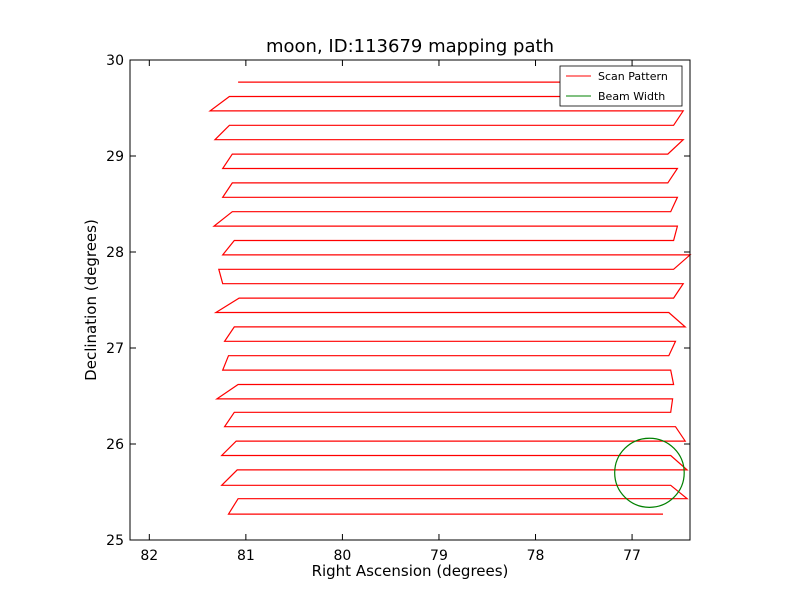 The image size is (800, 600). What do you see at coordinates (115, 253) in the screenshot?
I see `y-tick-label: 28` at bounding box center [115, 253].